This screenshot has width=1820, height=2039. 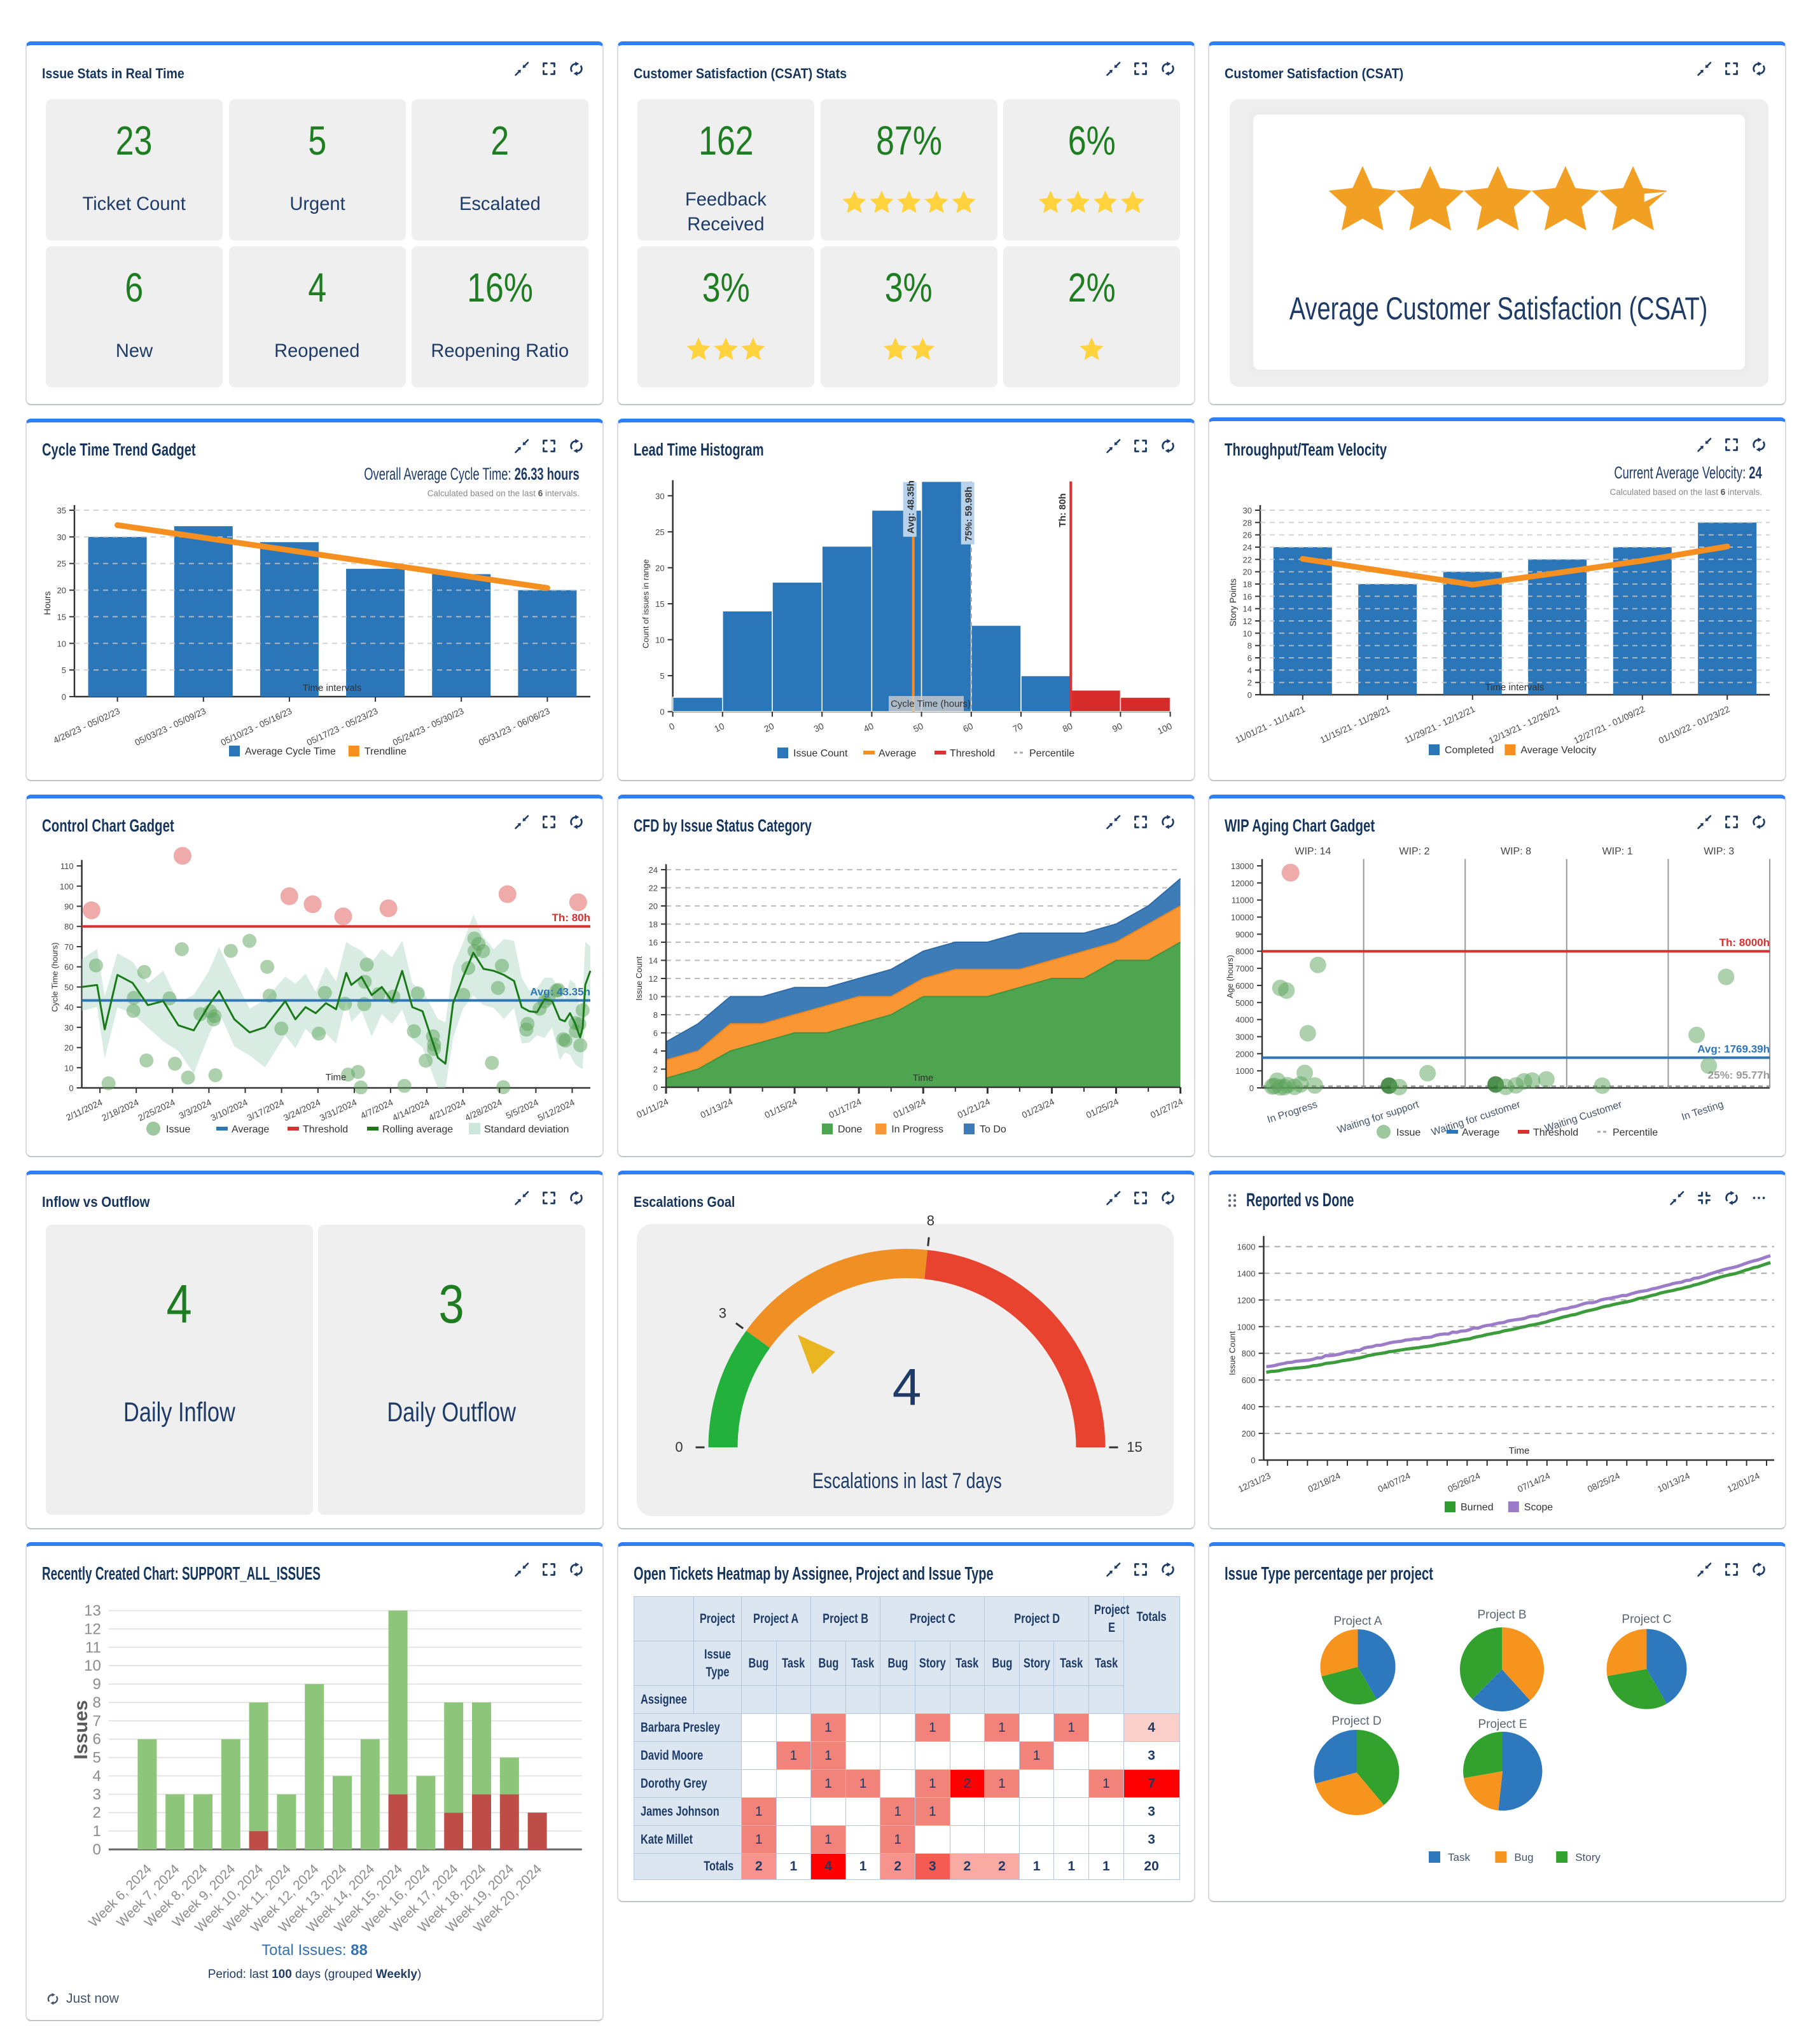 I want to click on svg-text: Threshold, so click(x=325, y=1130).